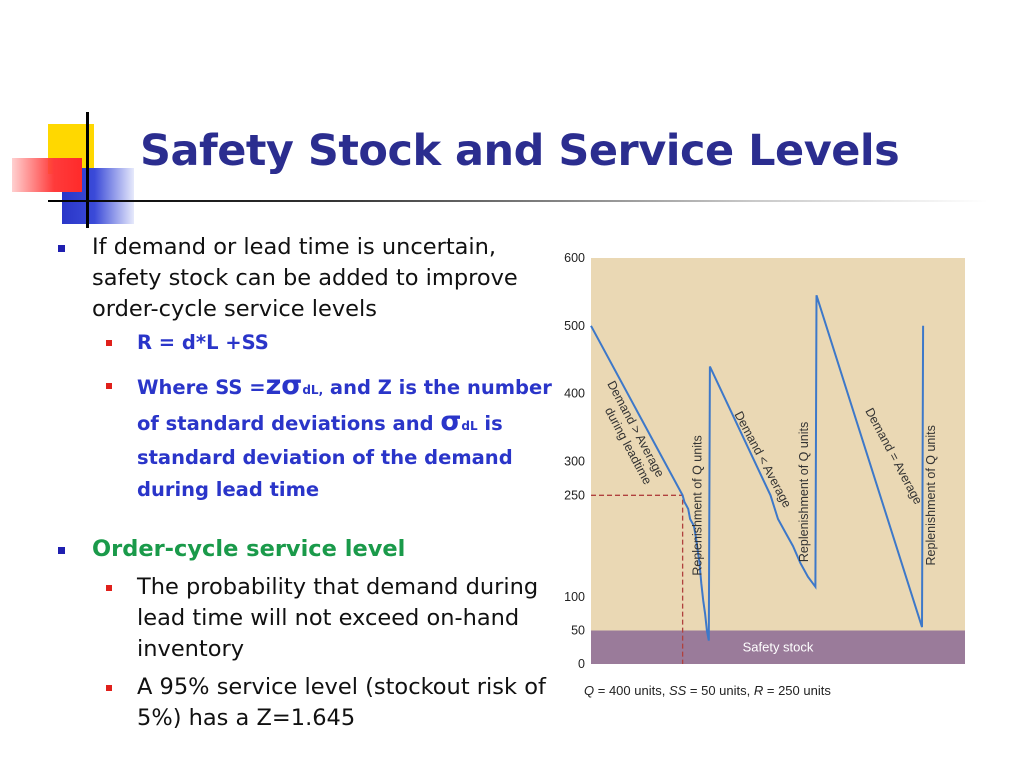  I want to click on y-tick-600: 600, so click(574, 258).